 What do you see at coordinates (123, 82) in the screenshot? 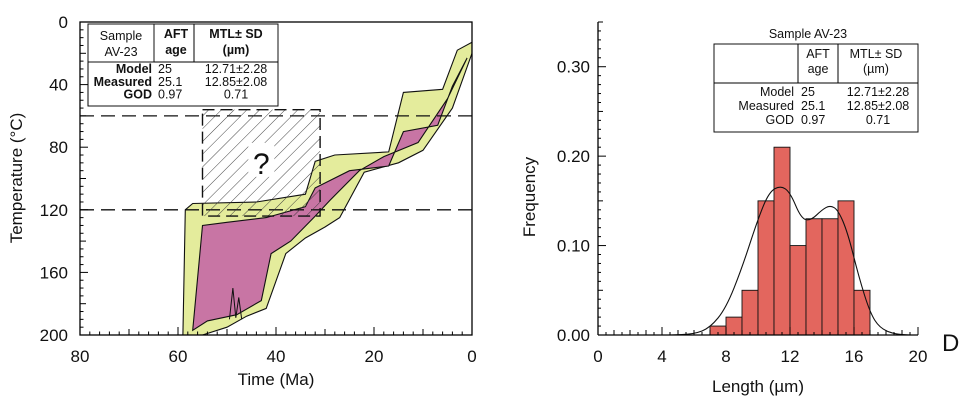
I see `table-a-row-label: Measured` at bounding box center [123, 82].